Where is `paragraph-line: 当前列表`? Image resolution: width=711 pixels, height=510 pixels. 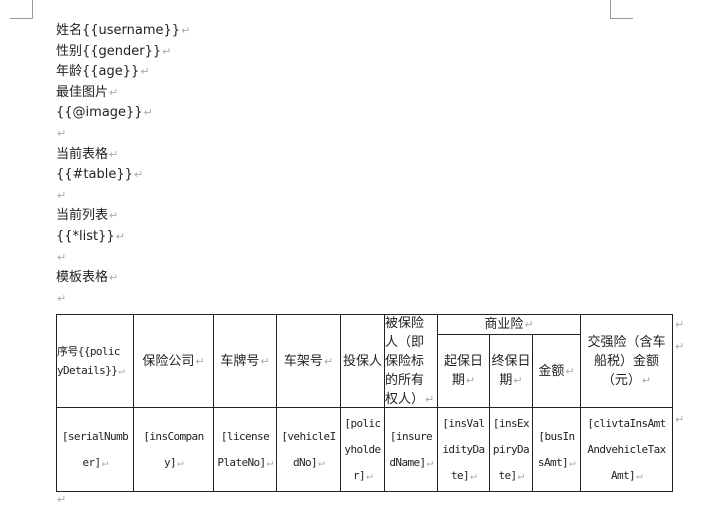
paragraph-line: 当前列表 is located at coordinates (87, 216).